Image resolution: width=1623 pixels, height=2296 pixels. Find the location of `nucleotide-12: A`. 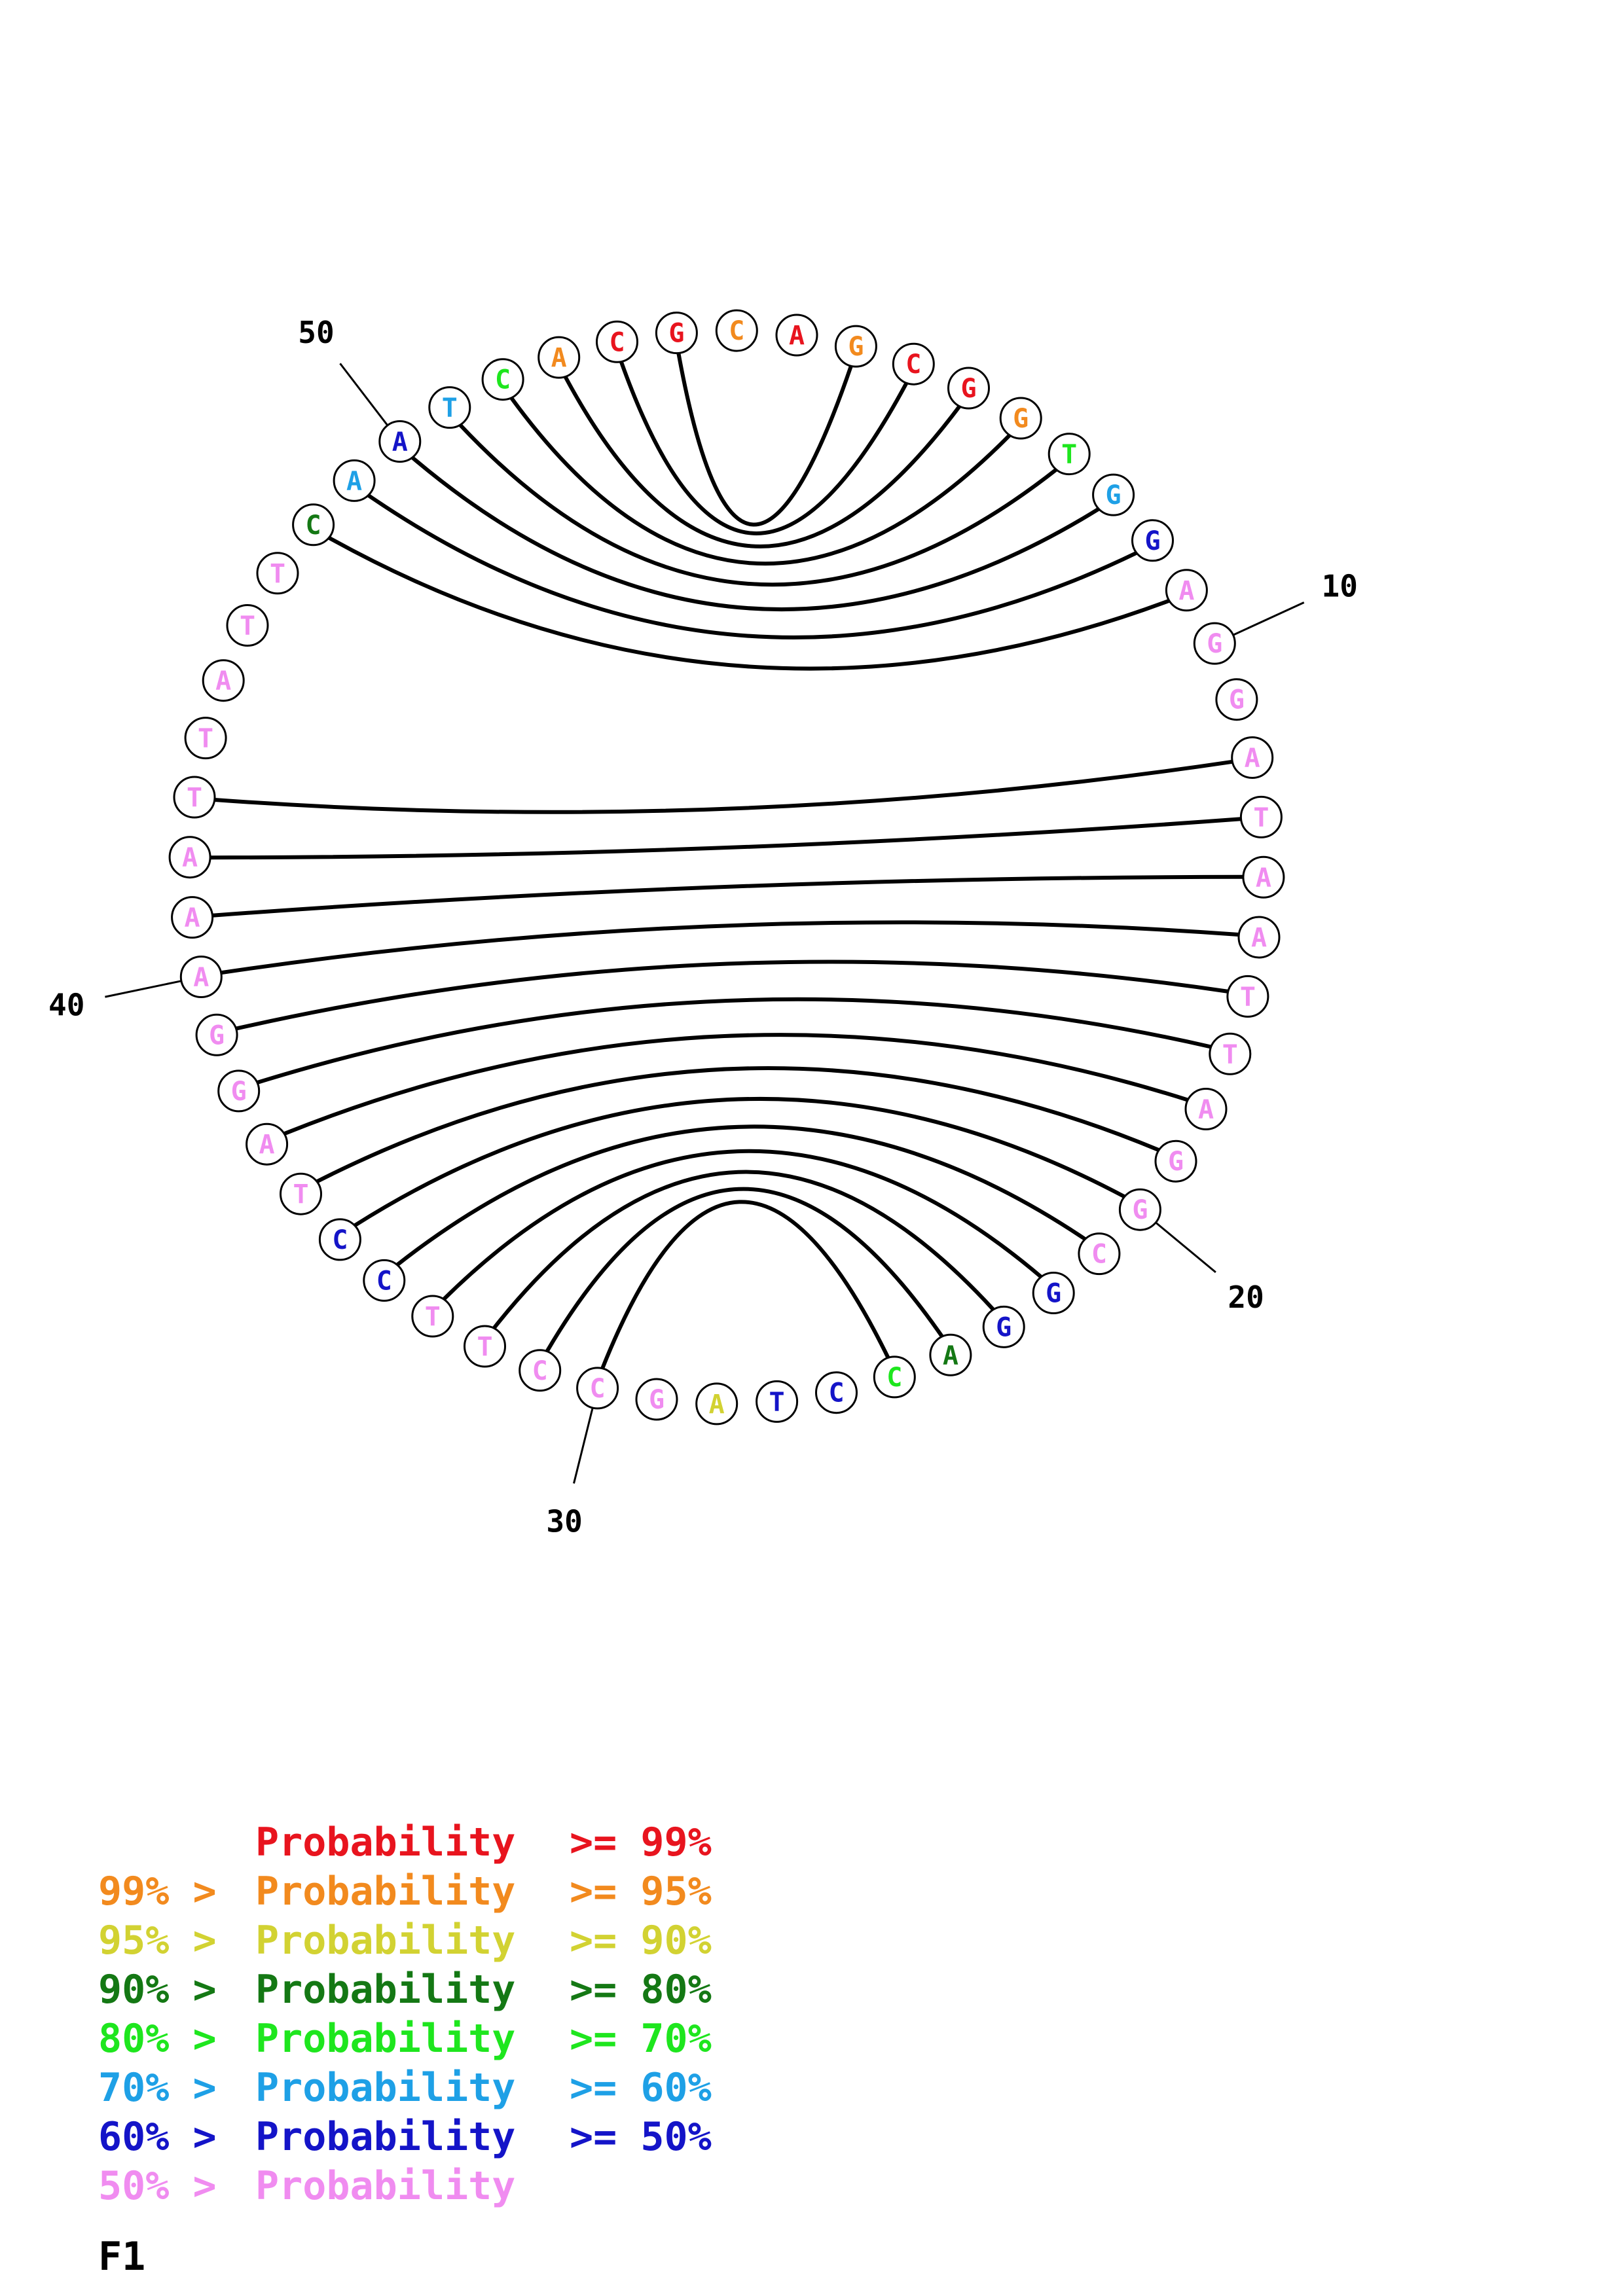

nucleotide-12: A is located at coordinates (1252, 758).